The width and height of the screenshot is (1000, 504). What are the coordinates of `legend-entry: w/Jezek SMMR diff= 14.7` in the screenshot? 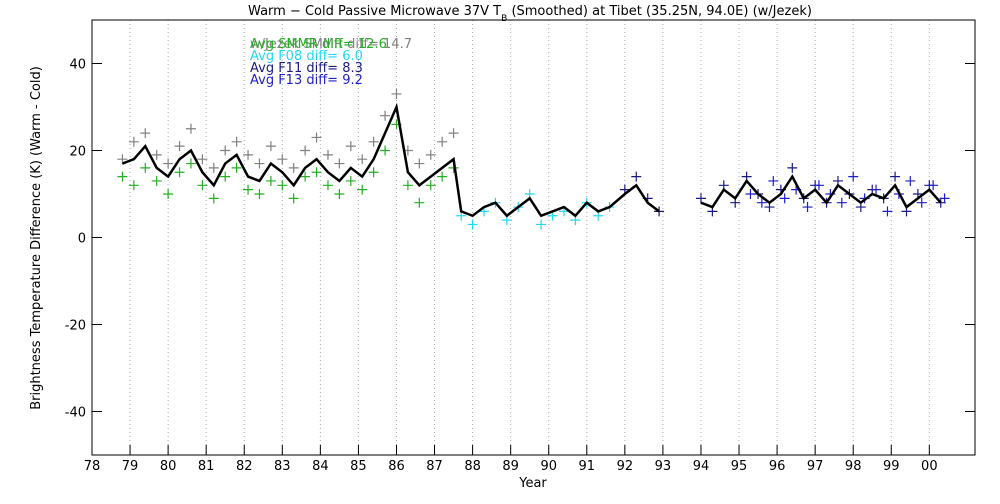 It's located at (331, 44).